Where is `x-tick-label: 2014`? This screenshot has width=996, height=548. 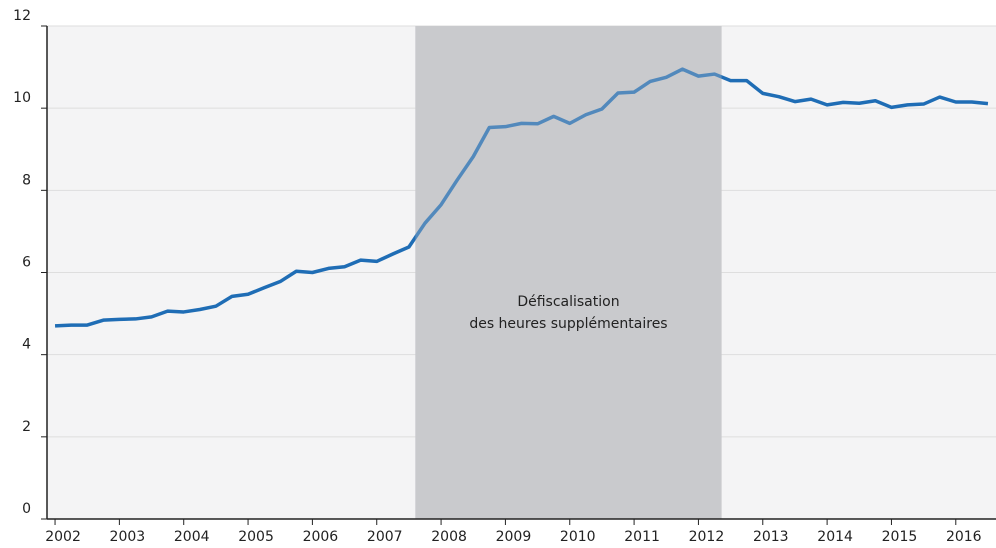 x-tick-label: 2014 is located at coordinates (835, 537).